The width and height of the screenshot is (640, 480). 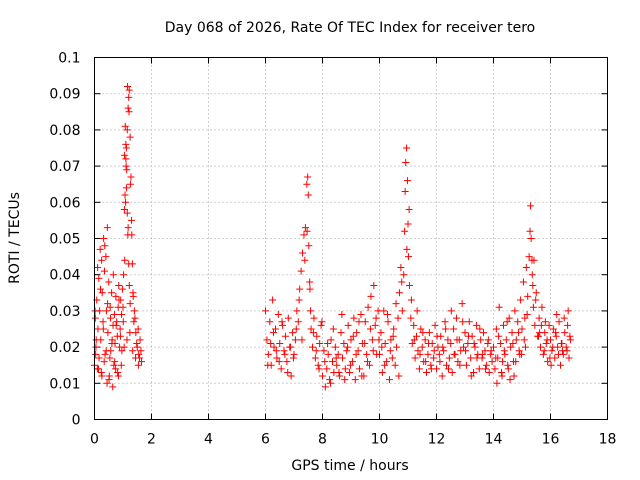 What do you see at coordinates (265, 440) in the screenshot?
I see `x-tick-label: 6` at bounding box center [265, 440].